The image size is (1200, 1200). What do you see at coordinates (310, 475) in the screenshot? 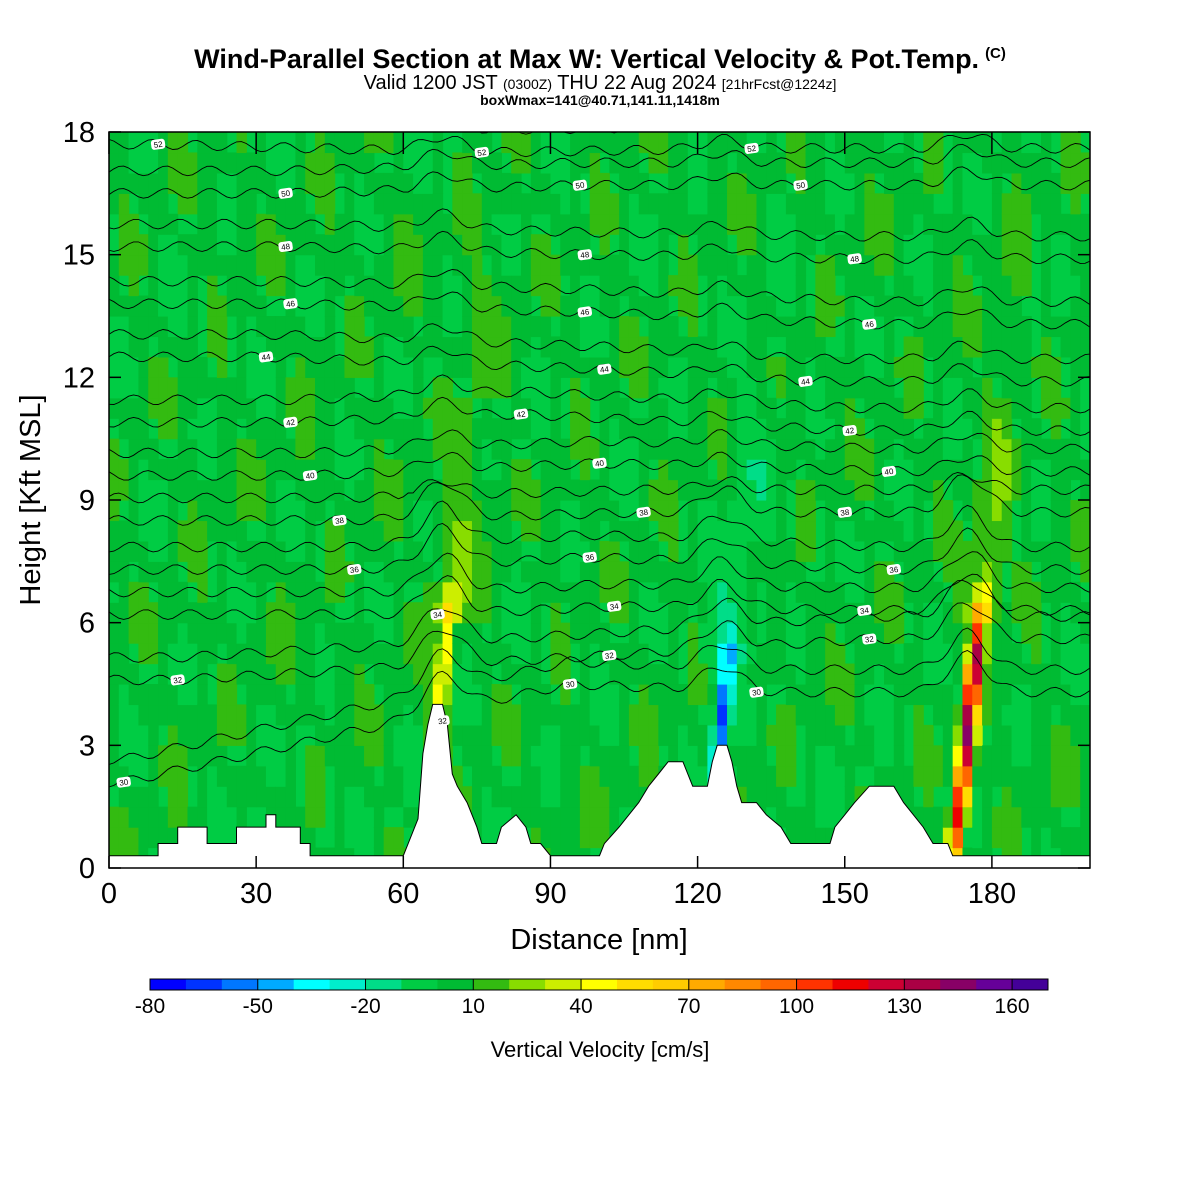
I see `contour-label-box` at bounding box center [310, 475].